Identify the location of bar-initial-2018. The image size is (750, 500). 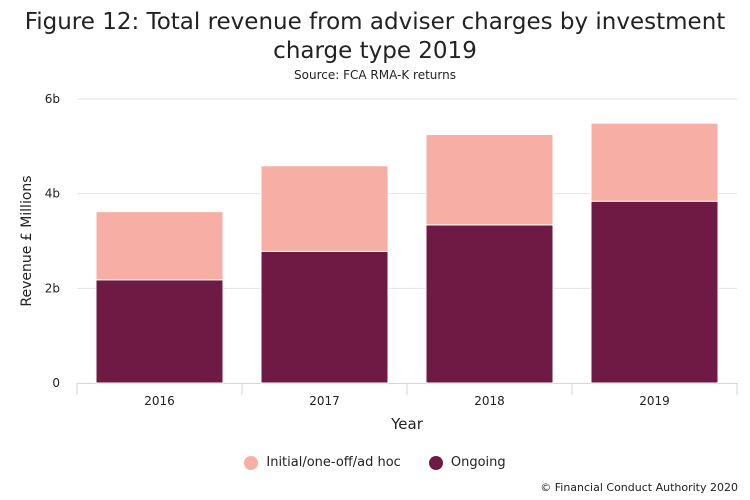
(489, 180).